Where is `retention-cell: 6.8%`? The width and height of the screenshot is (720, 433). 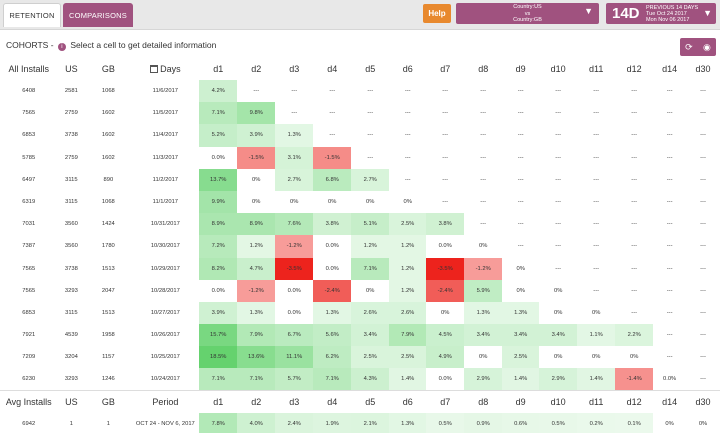
retention-cell: 6.8% is located at coordinates (332, 179).